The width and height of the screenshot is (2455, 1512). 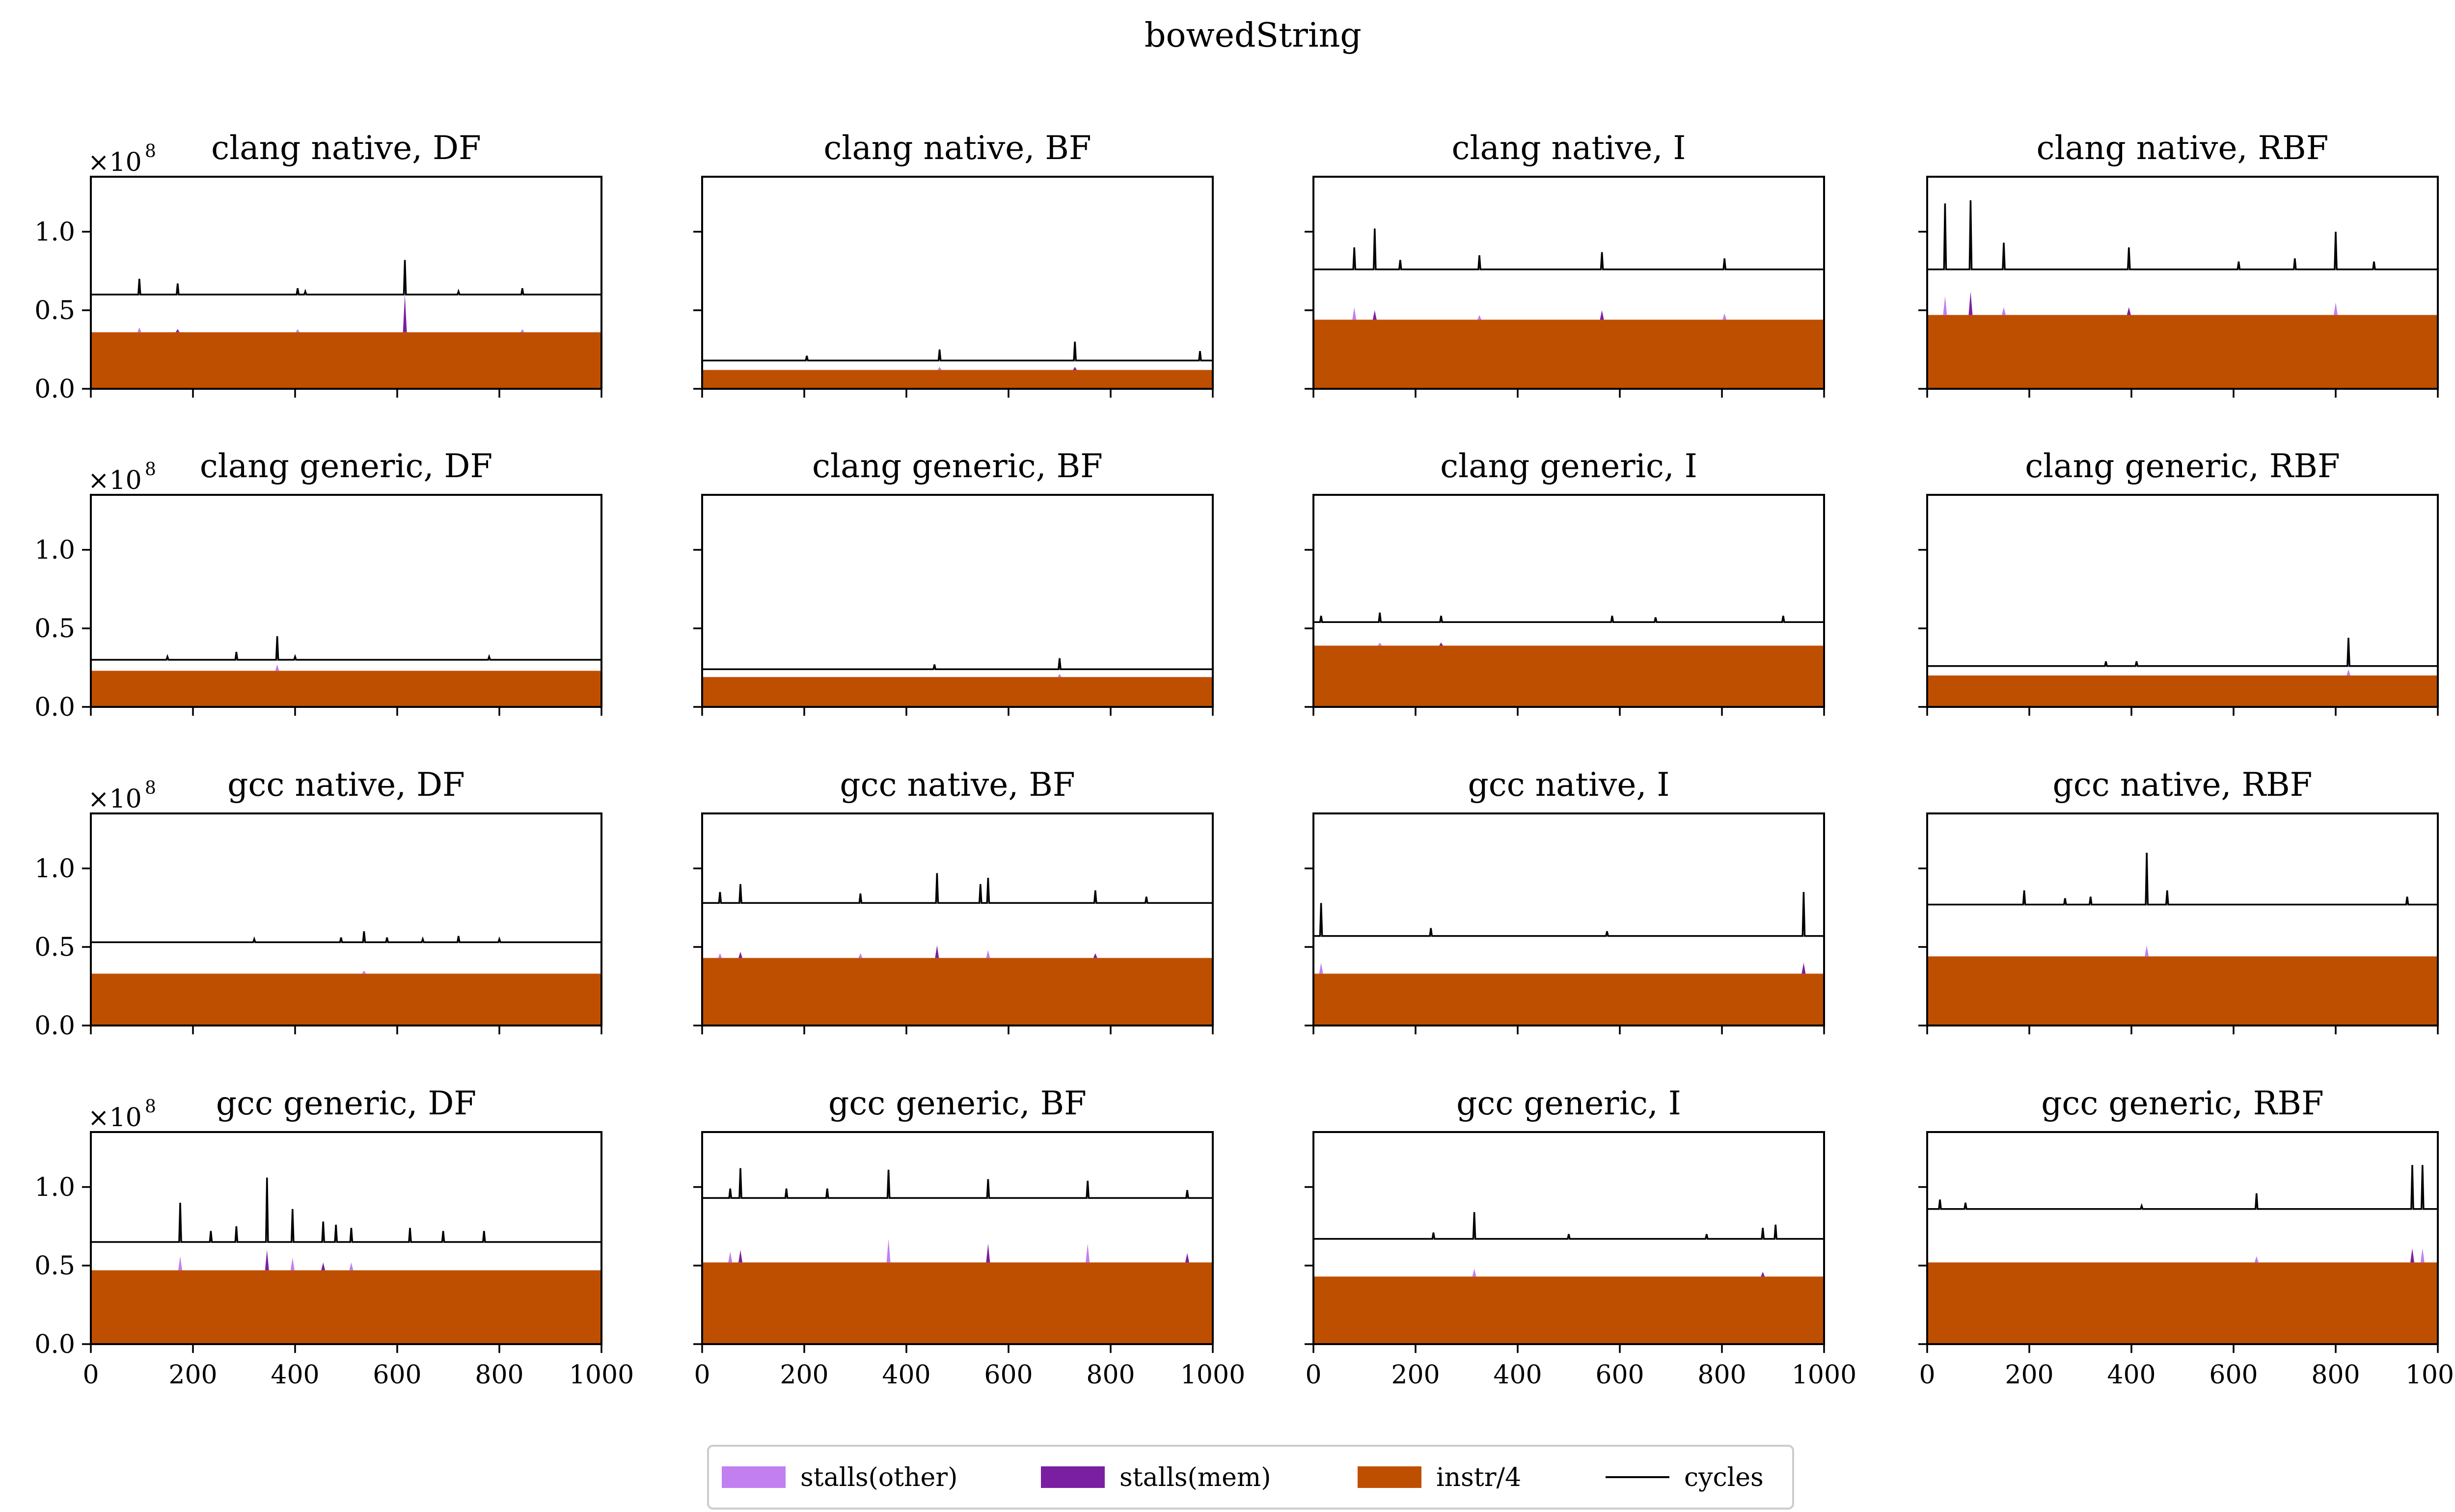 I want to click on x-tick-label-15-0: 0, so click(x=1927, y=1375).